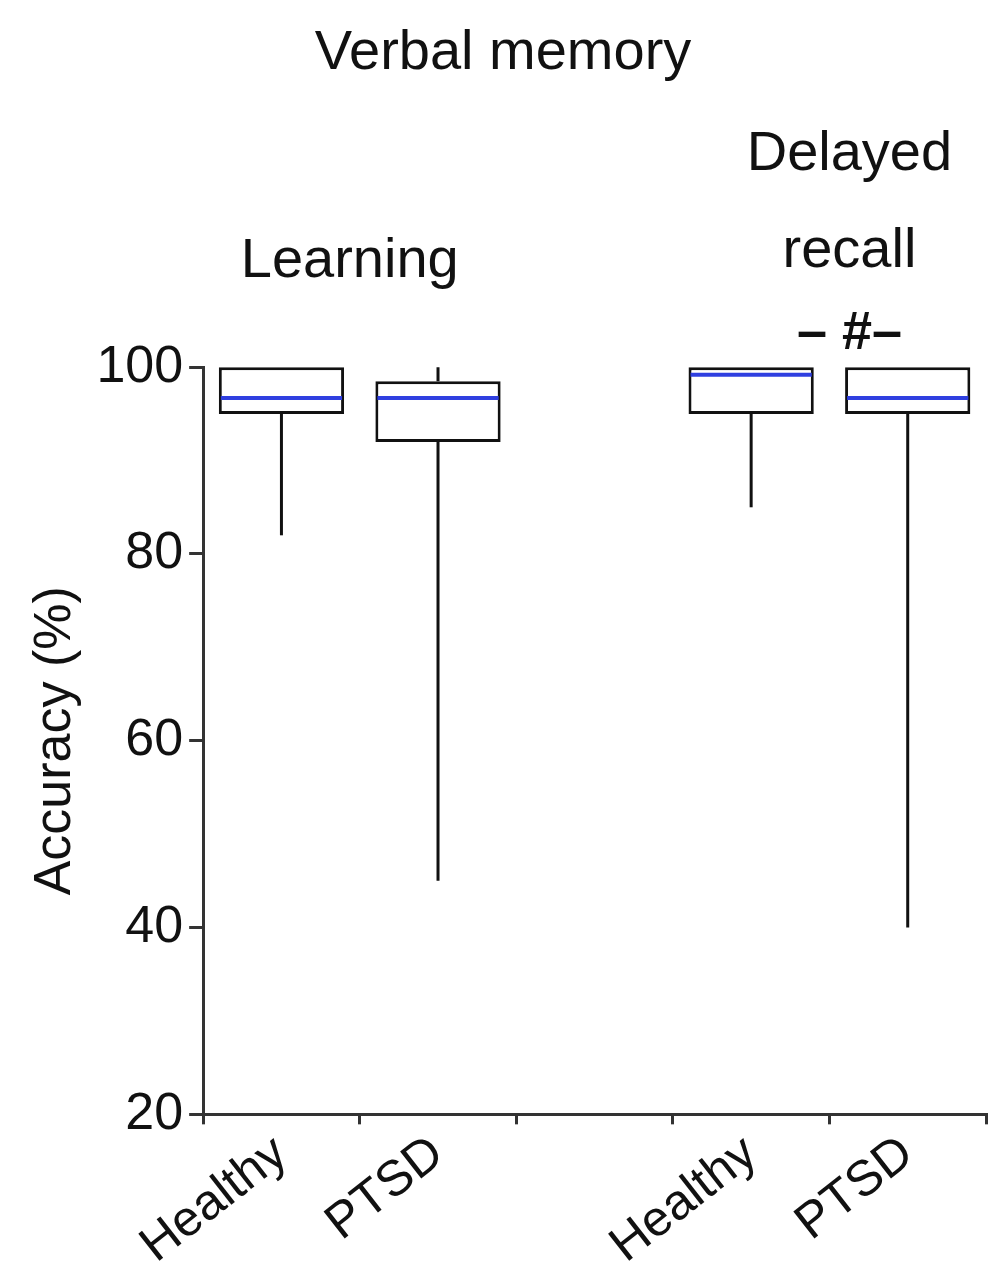  Describe the element at coordinates (154, 1110) in the screenshot. I see `y-tick-label: 20` at that location.